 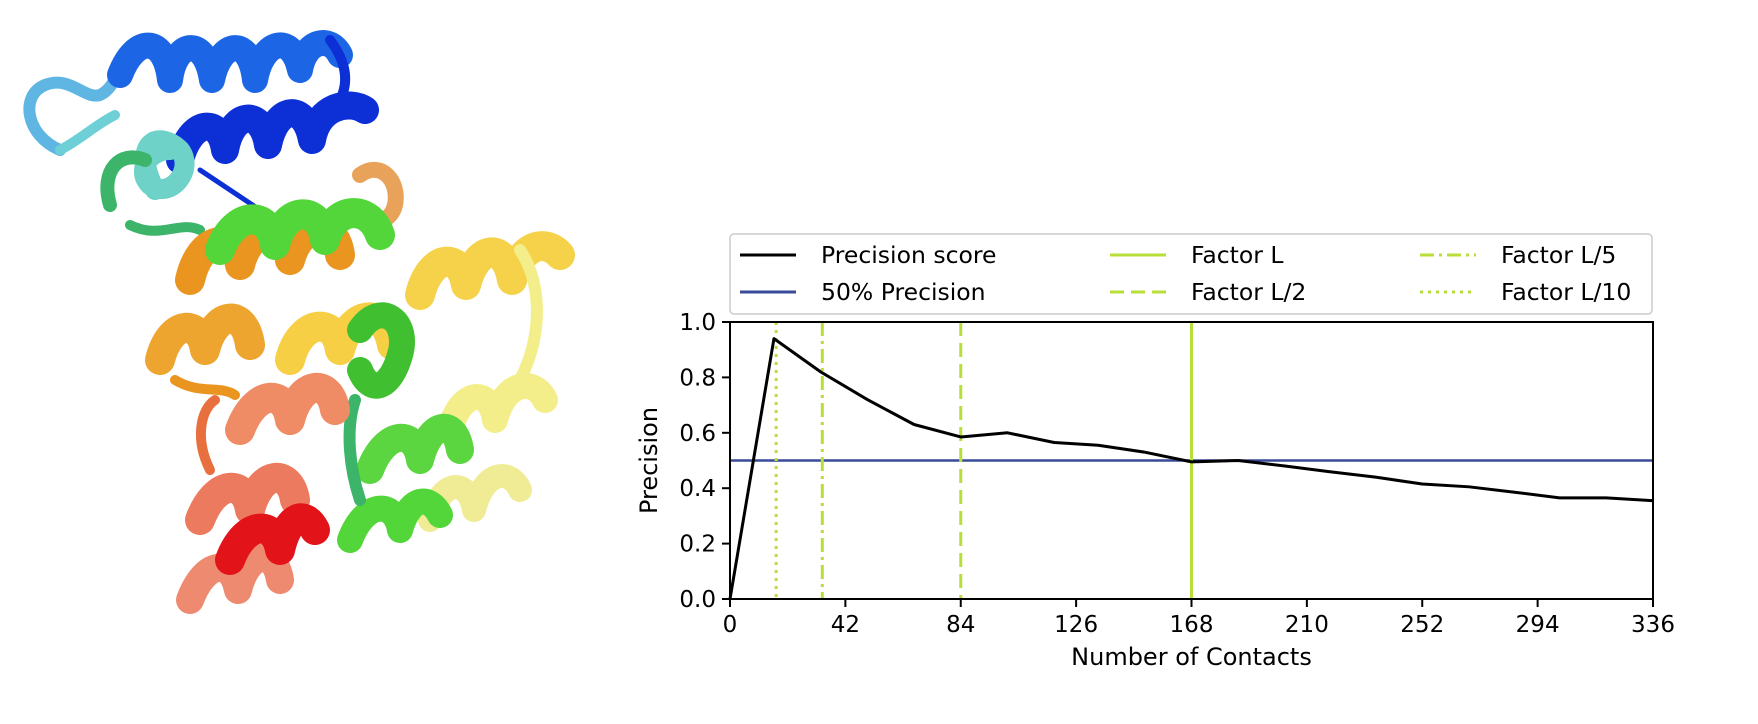 I want to click on legend-label: 50% Precision, so click(x=903, y=292).